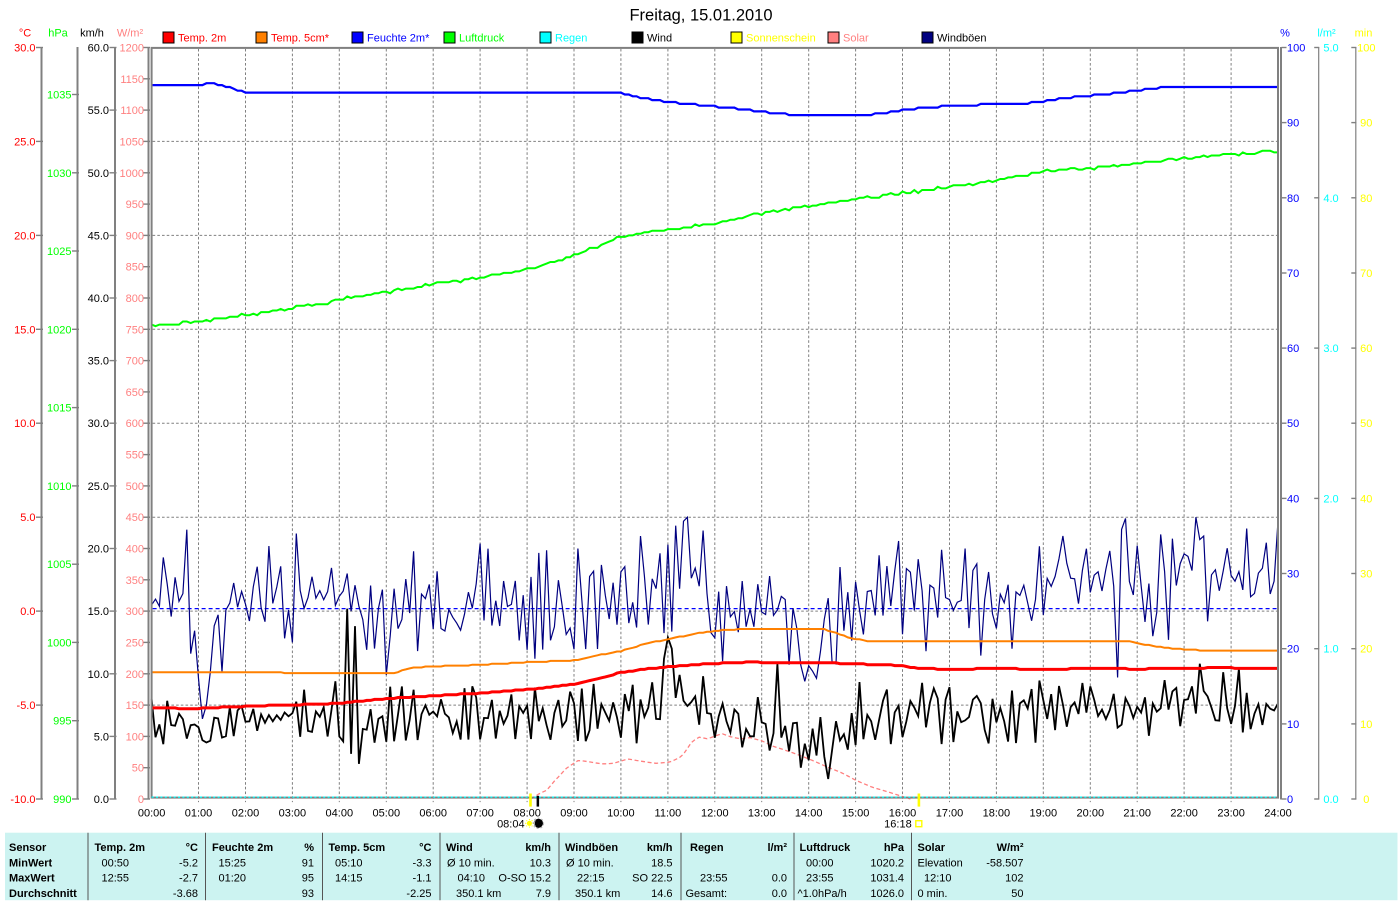 This screenshot has width=1400, height=905. What do you see at coordinates (132, 80) in the screenshot?
I see `svg-text: 1150` at bounding box center [132, 80].